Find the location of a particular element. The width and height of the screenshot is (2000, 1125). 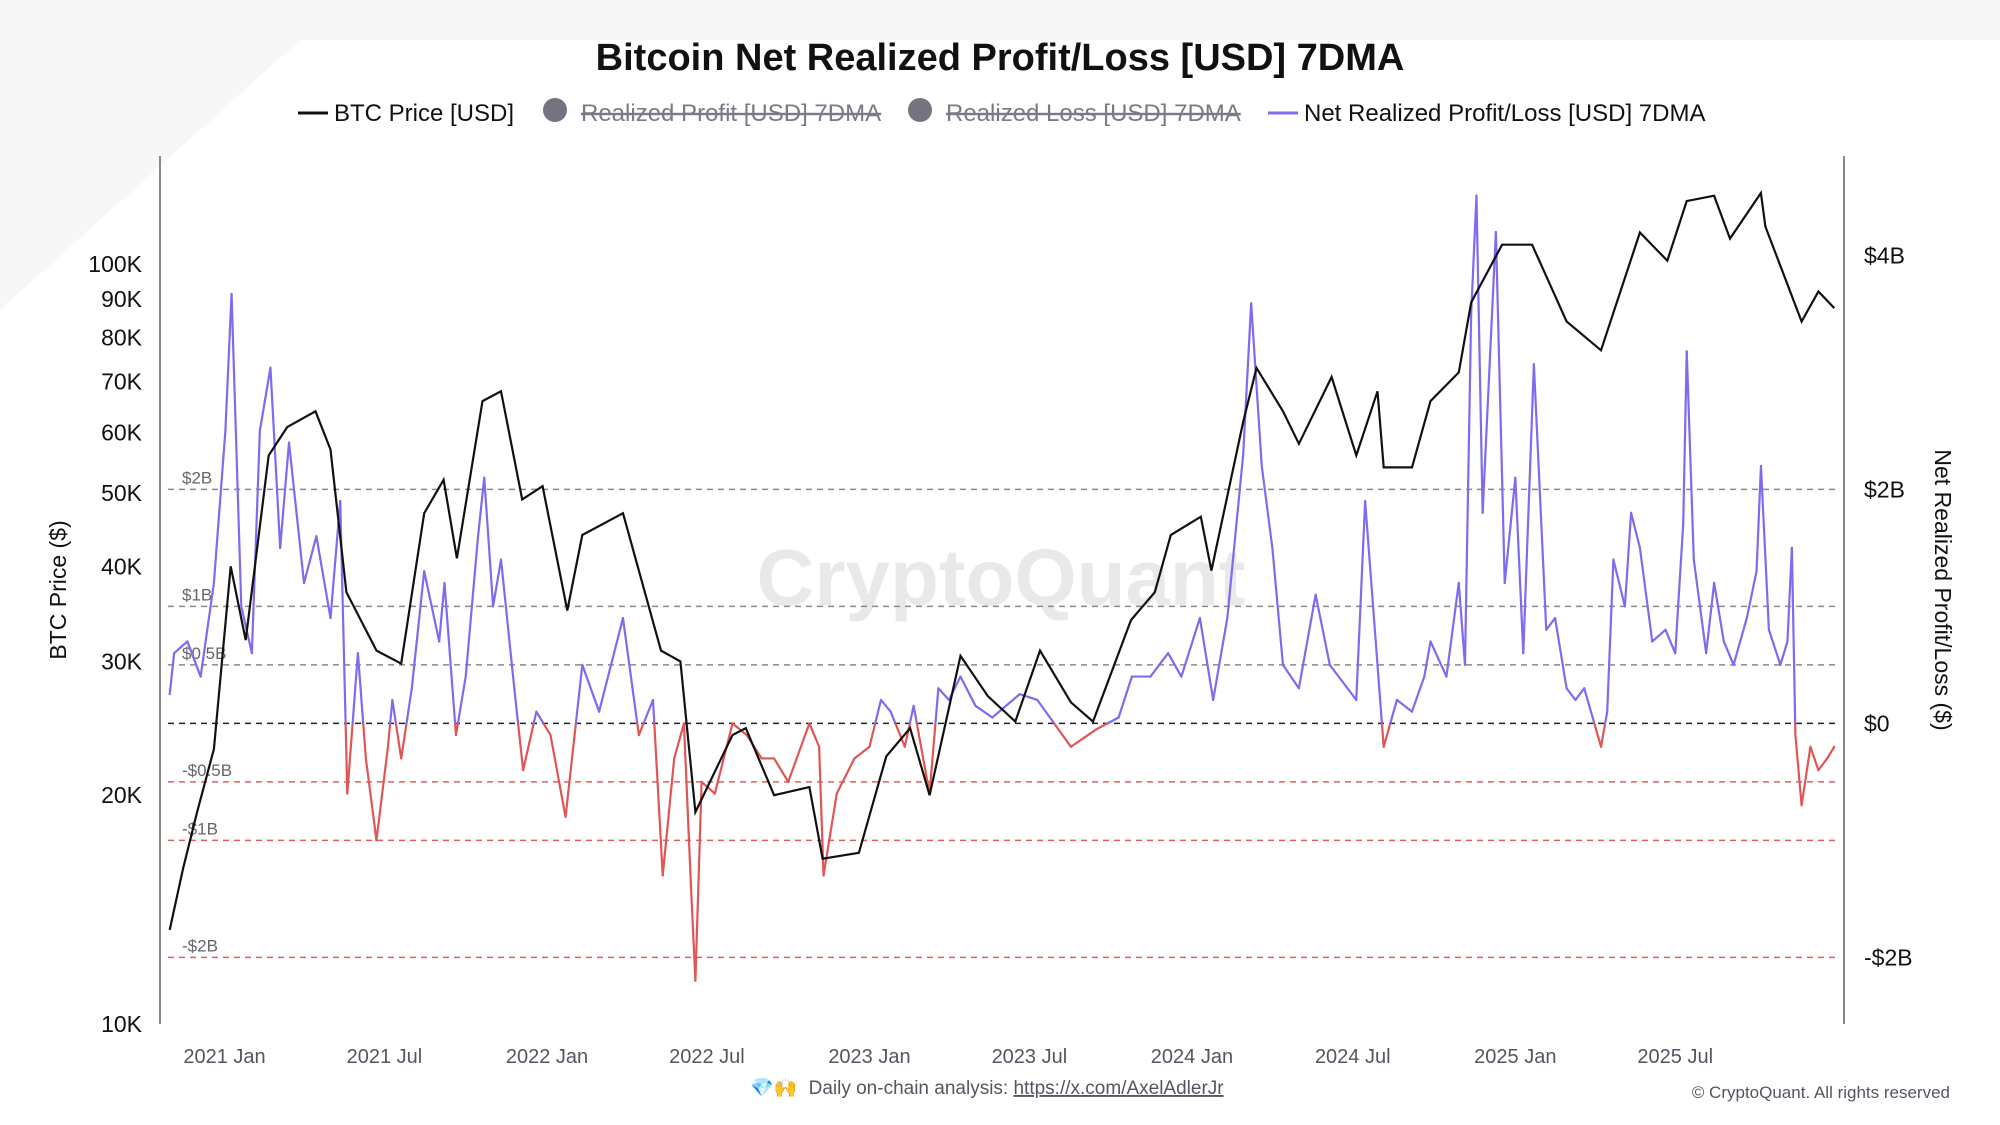

reference-label: $1B is located at coordinates (197, 594).